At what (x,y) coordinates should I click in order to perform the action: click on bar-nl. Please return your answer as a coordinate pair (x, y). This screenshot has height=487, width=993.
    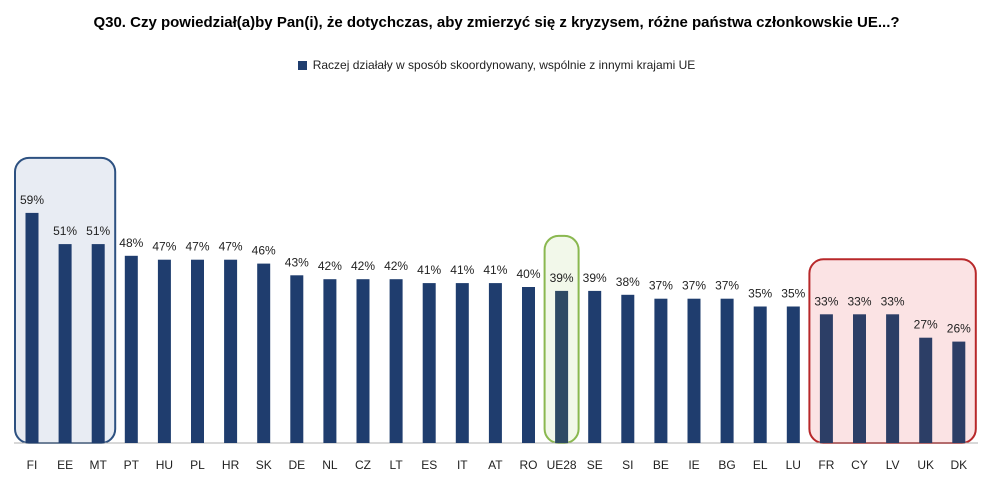
    Looking at the image, I should click on (330, 361).